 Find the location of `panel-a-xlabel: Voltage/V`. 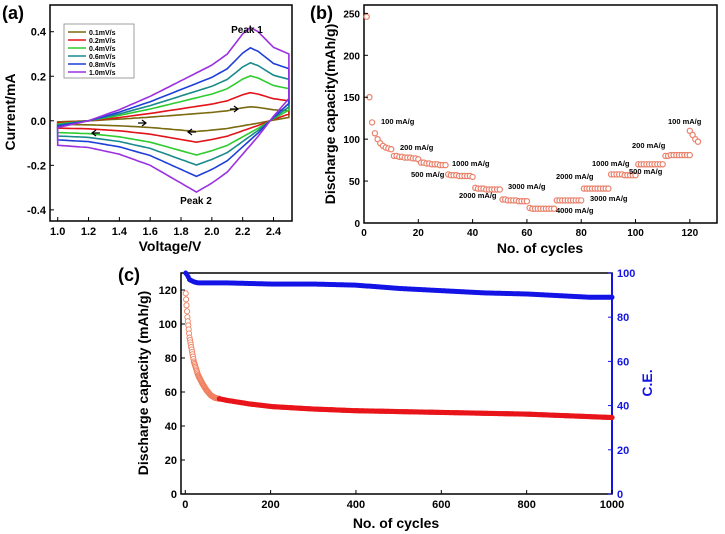

panel-a-xlabel: Voltage/V is located at coordinates (170, 246).